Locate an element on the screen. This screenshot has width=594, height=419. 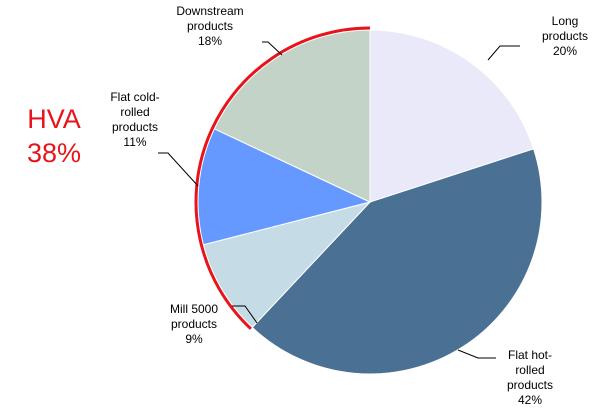
slice-value: 42% is located at coordinates (530, 400).